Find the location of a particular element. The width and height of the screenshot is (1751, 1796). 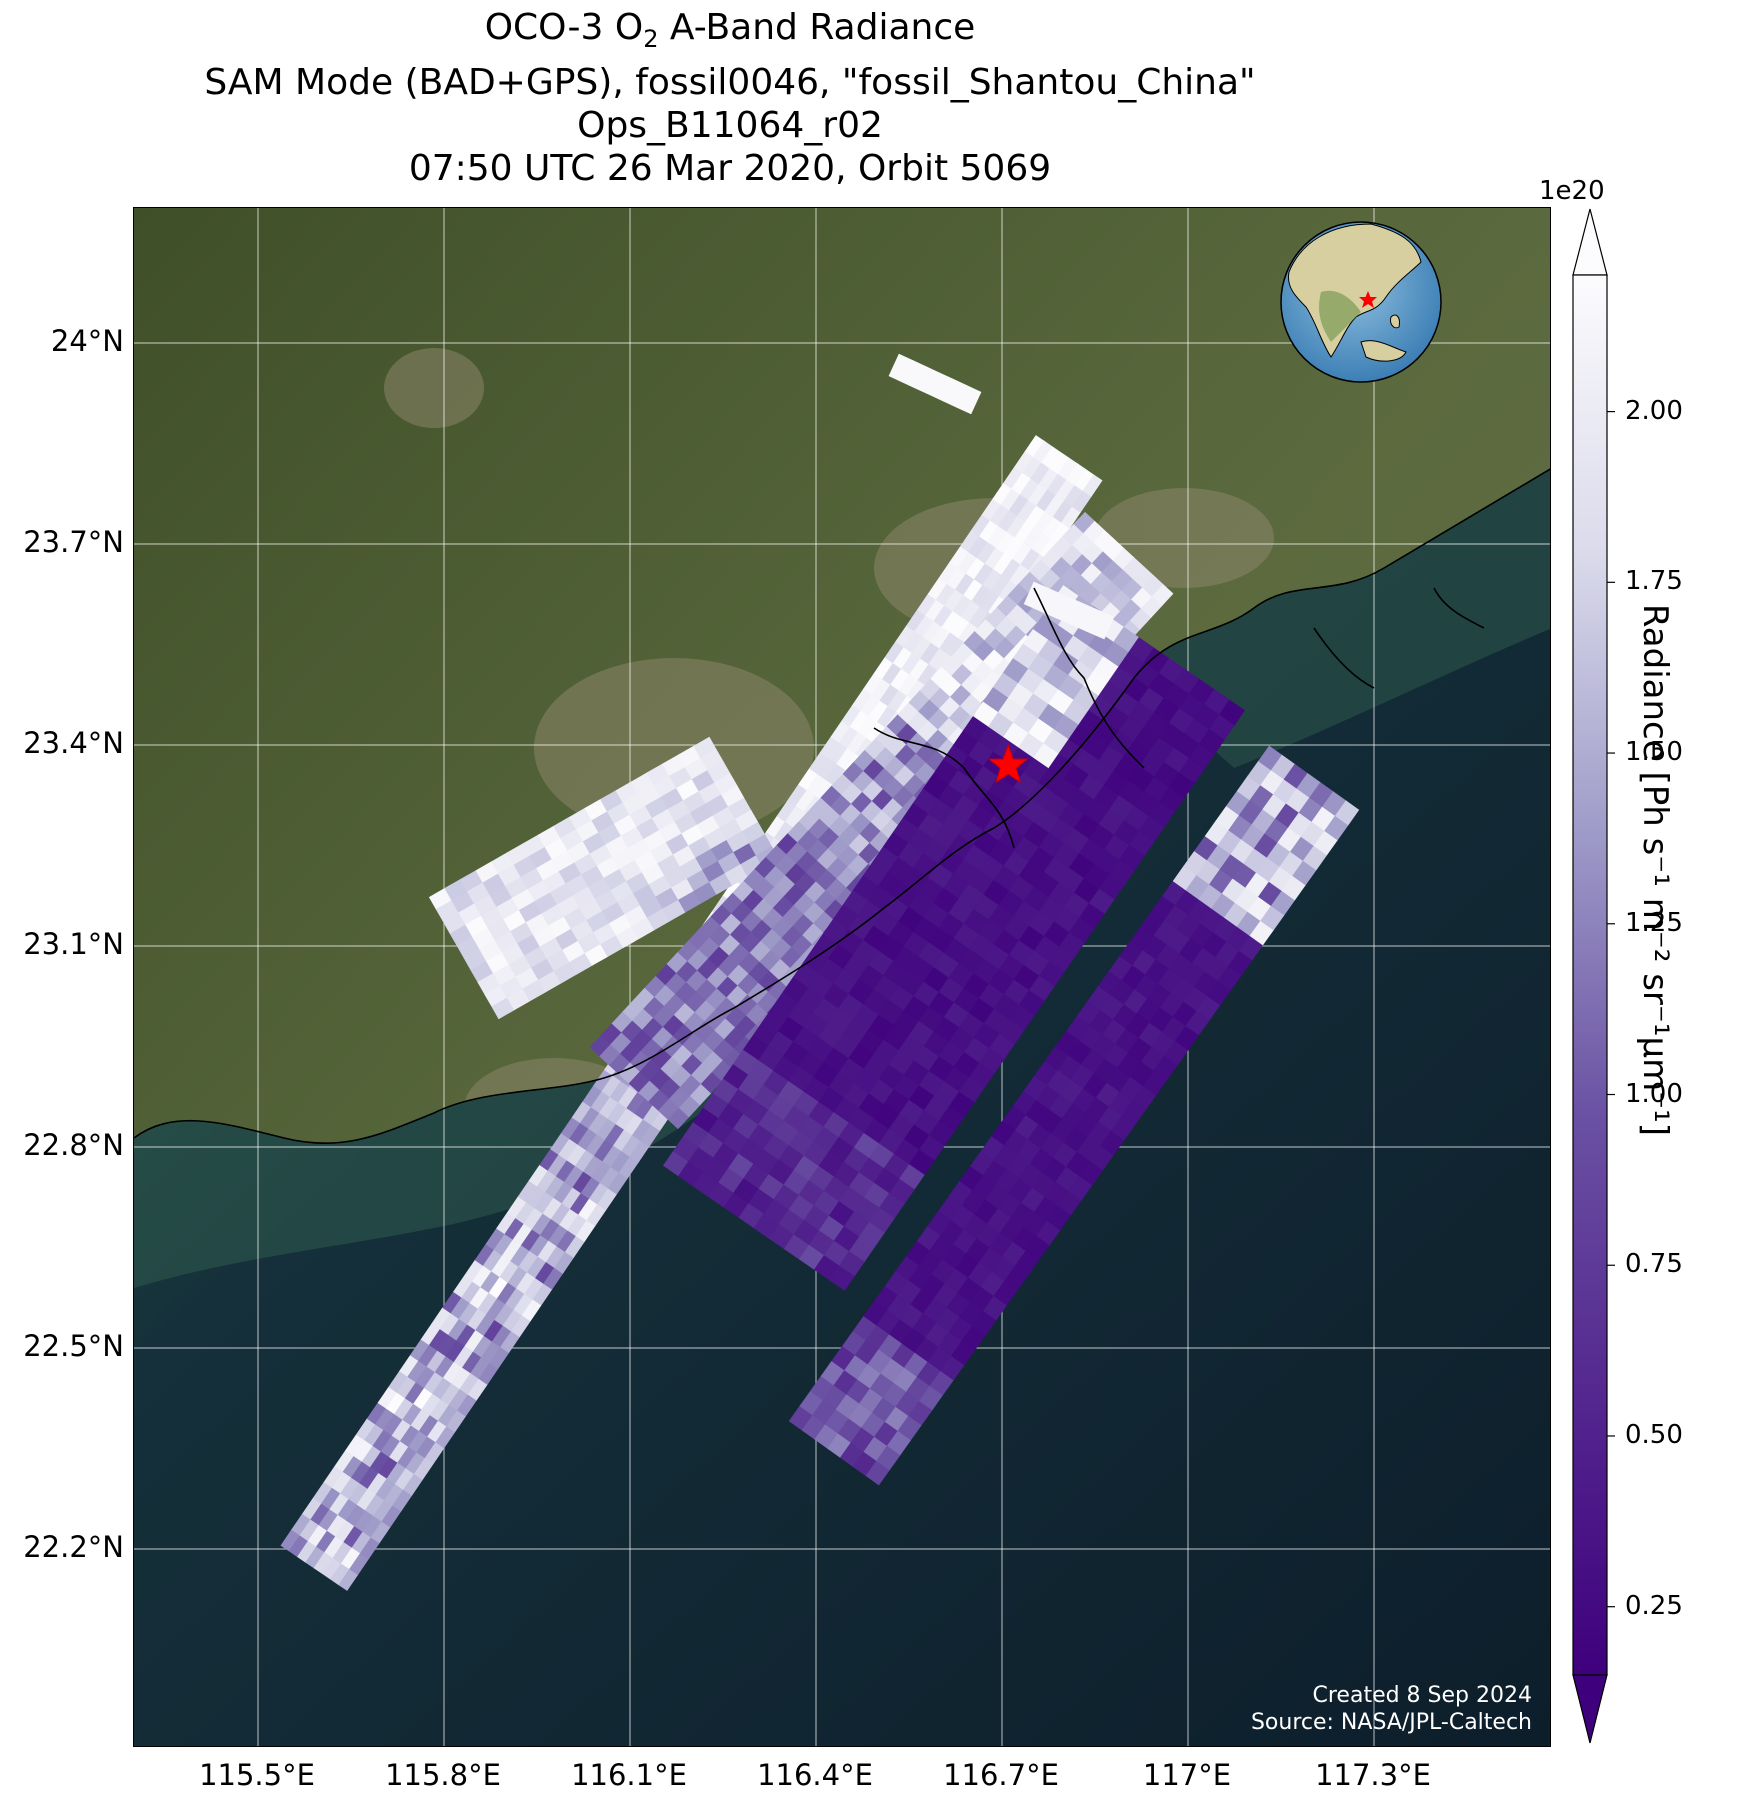

lon-tick-label: 115.8°E is located at coordinates (443, 1775).